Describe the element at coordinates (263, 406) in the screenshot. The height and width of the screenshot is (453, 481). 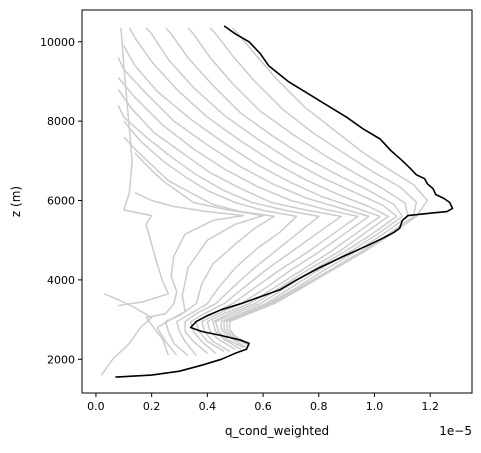
I see `x-tick-label: 0.6` at that location.